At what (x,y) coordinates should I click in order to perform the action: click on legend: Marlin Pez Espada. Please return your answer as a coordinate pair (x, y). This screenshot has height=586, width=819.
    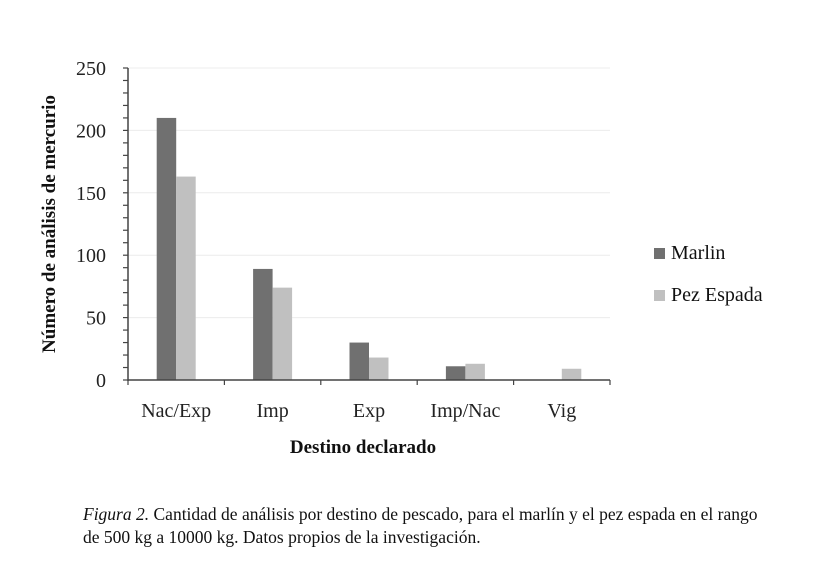
    Looking at the image, I should click on (708, 274).